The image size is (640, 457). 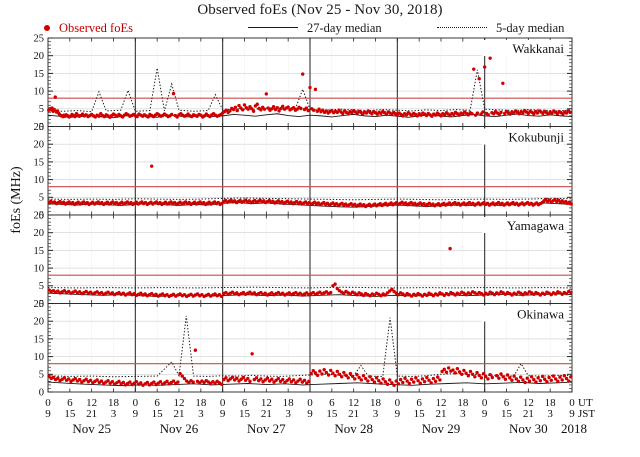 I want to click on y-tick-label: 20, so click(x=39, y=145).